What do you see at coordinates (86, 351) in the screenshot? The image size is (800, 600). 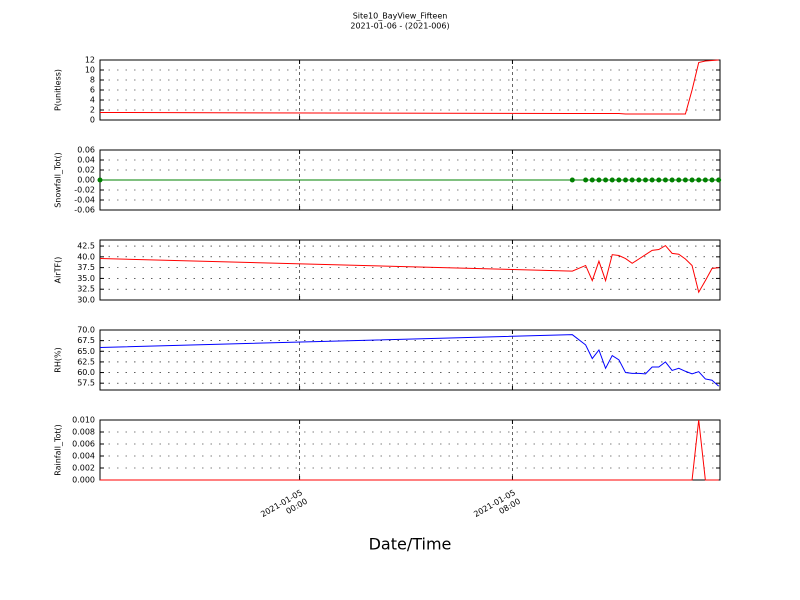 I see `y-tick-label: 65.0` at bounding box center [86, 351].